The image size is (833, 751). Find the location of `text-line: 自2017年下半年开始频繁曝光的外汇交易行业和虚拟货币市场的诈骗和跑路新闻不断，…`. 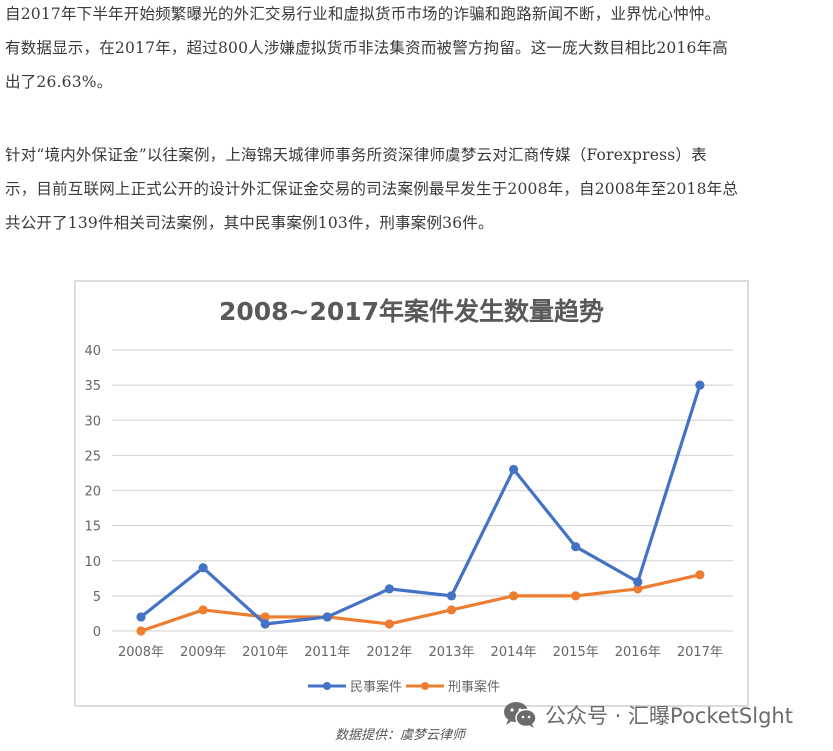

text-line: 自2017年下半年开始频繁曝光的外汇交易行业和虚拟货币市场的诈骗和跑路新闻不断，… is located at coordinates (363, 14).